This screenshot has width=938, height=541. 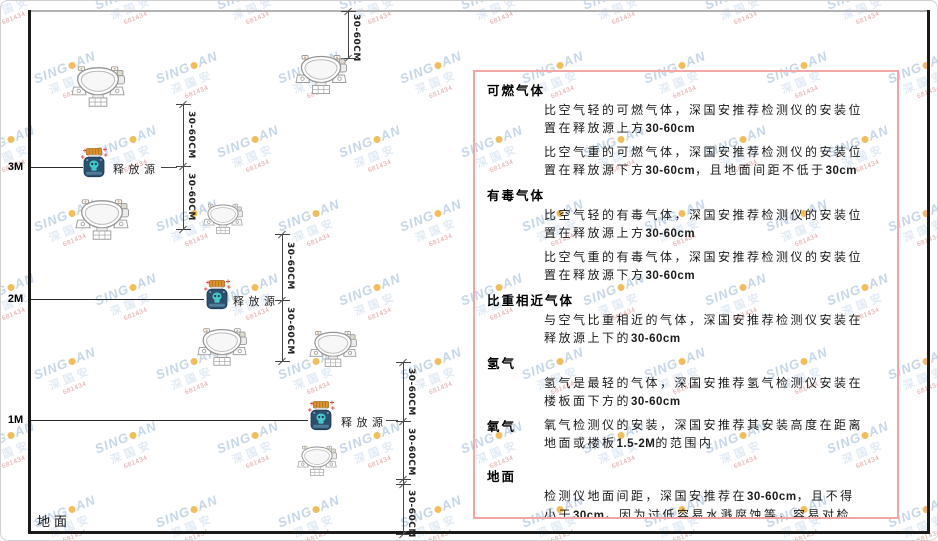 What do you see at coordinates (29, 272) in the screenshot?
I see `left-wall-line` at bounding box center [29, 272].